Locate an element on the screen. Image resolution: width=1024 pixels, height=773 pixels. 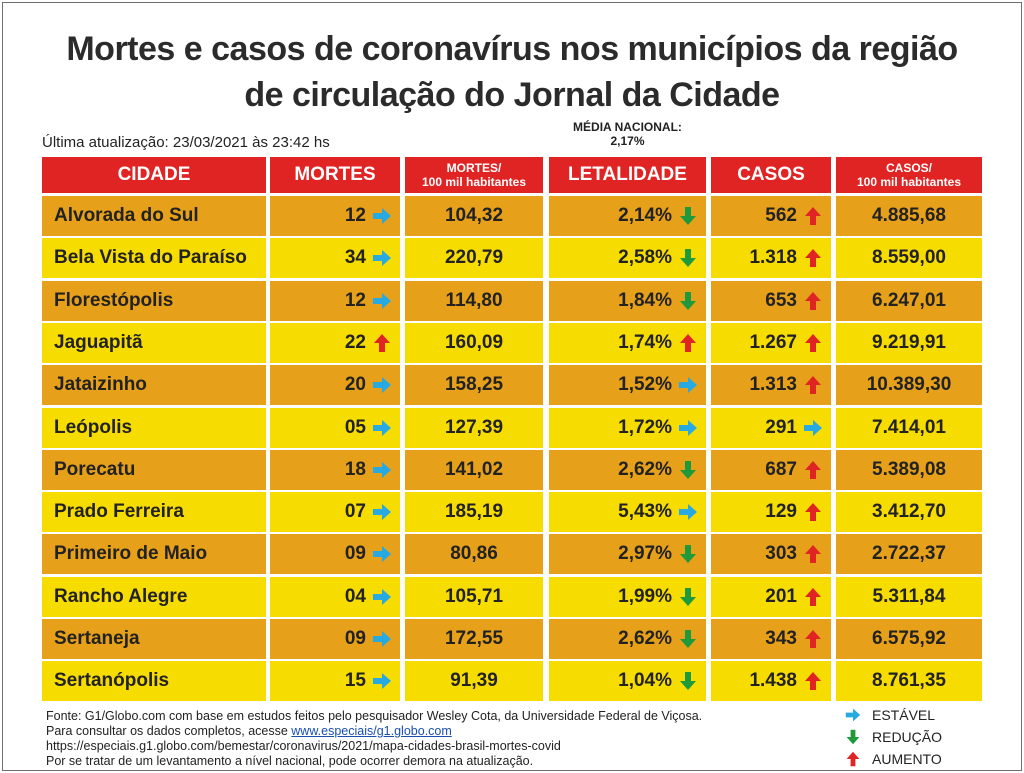
cell-c100: 5.389,08 is located at coordinates (909, 469).